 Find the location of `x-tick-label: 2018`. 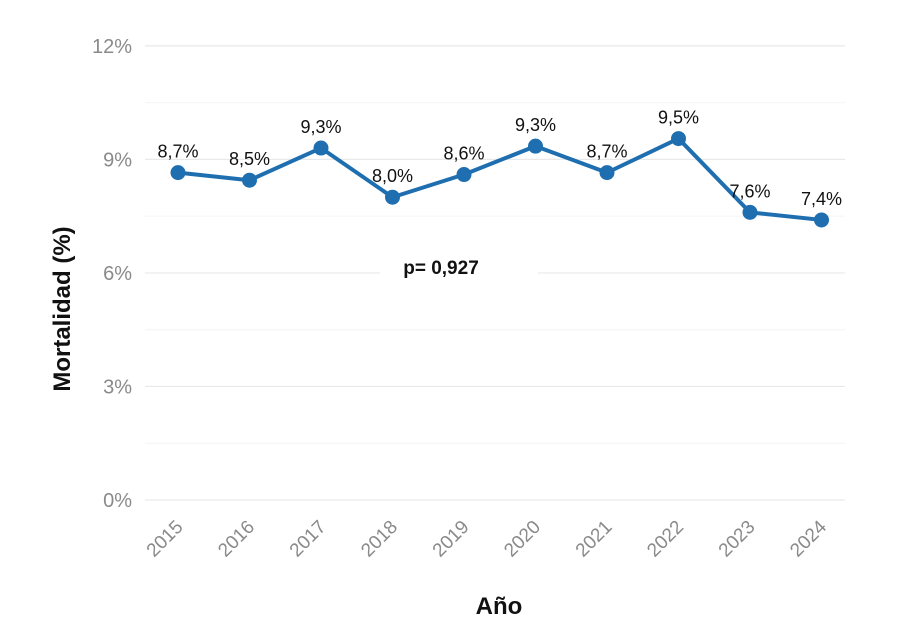

x-tick-label: 2018 is located at coordinates (379, 539).